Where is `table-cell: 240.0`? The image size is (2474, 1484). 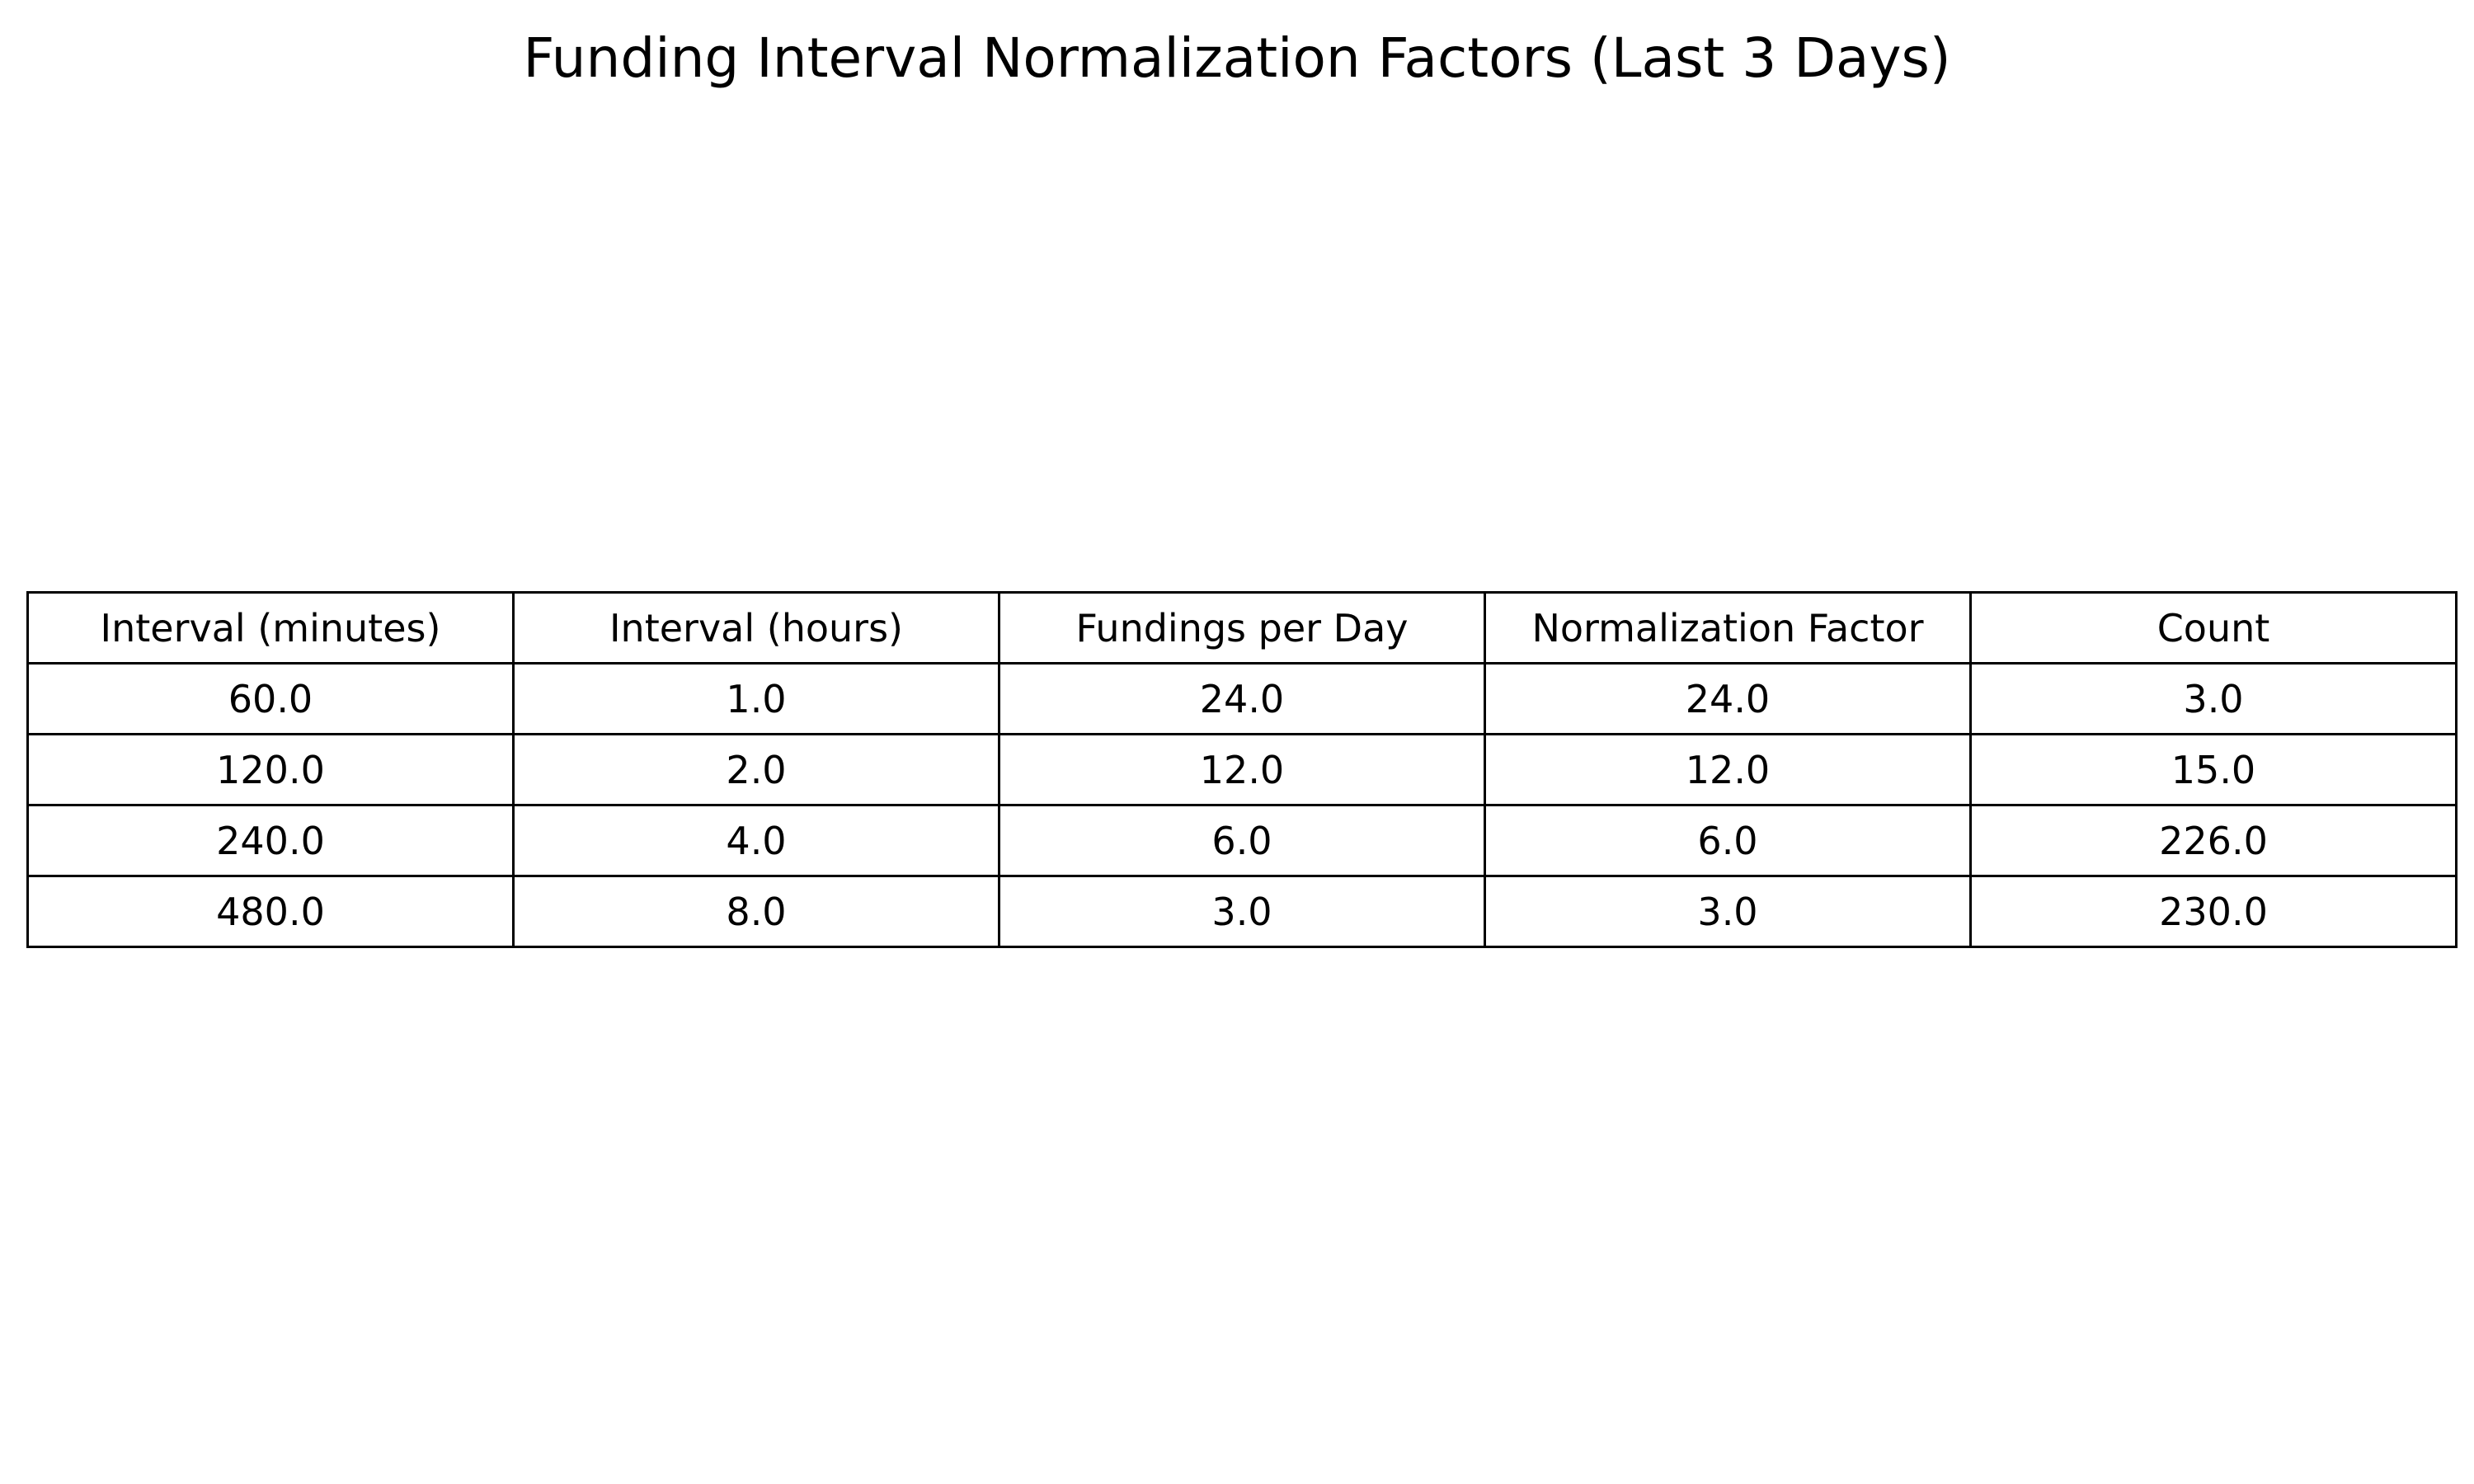 table-cell: 240.0 is located at coordinates (270, 840).